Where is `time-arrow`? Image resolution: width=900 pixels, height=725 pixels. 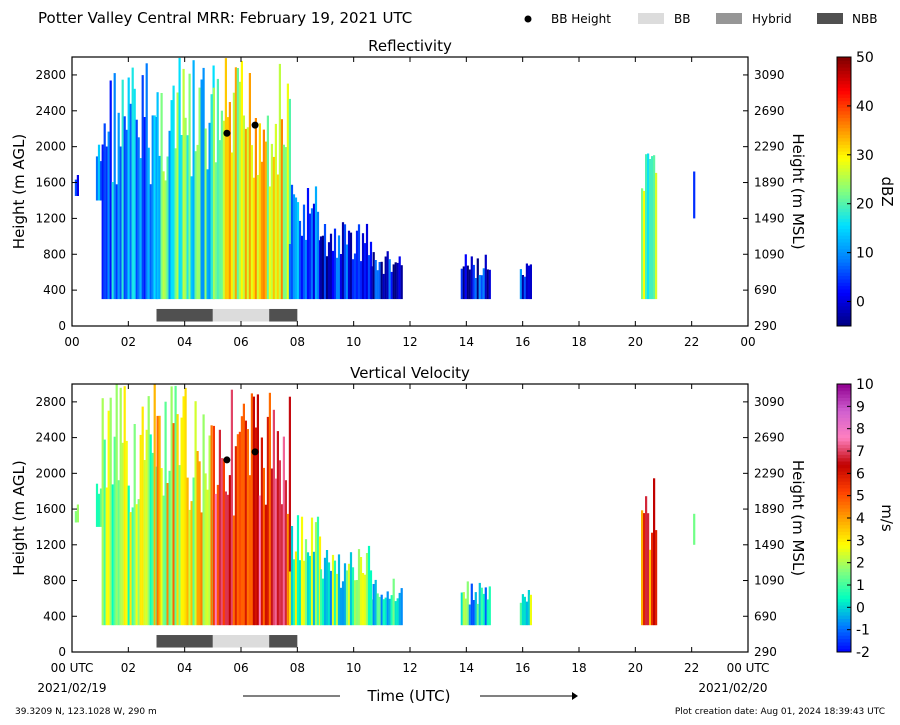
time-arrow is located at coordinates (410, 696).